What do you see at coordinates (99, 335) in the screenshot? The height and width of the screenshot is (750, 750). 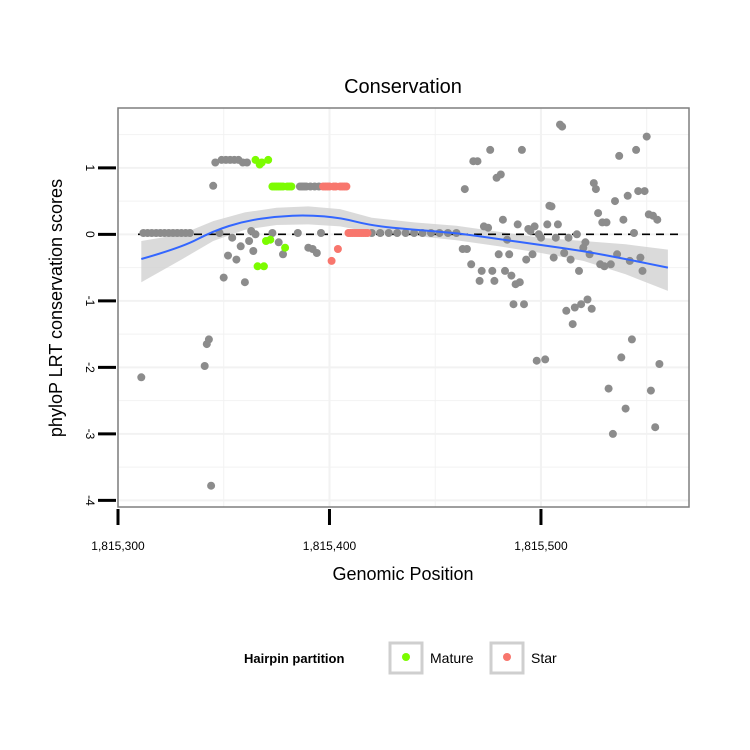 I see `y-axis: -4 -3 -2 -1 0 1` at bounding box center [99, 335].